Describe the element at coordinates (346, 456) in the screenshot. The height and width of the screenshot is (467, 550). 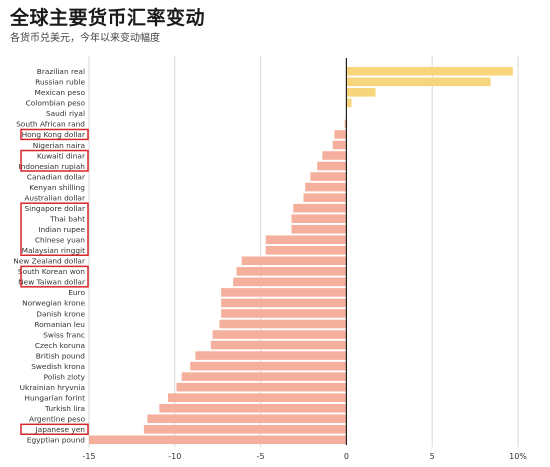
I see `x-tick-label: 0` at that location.